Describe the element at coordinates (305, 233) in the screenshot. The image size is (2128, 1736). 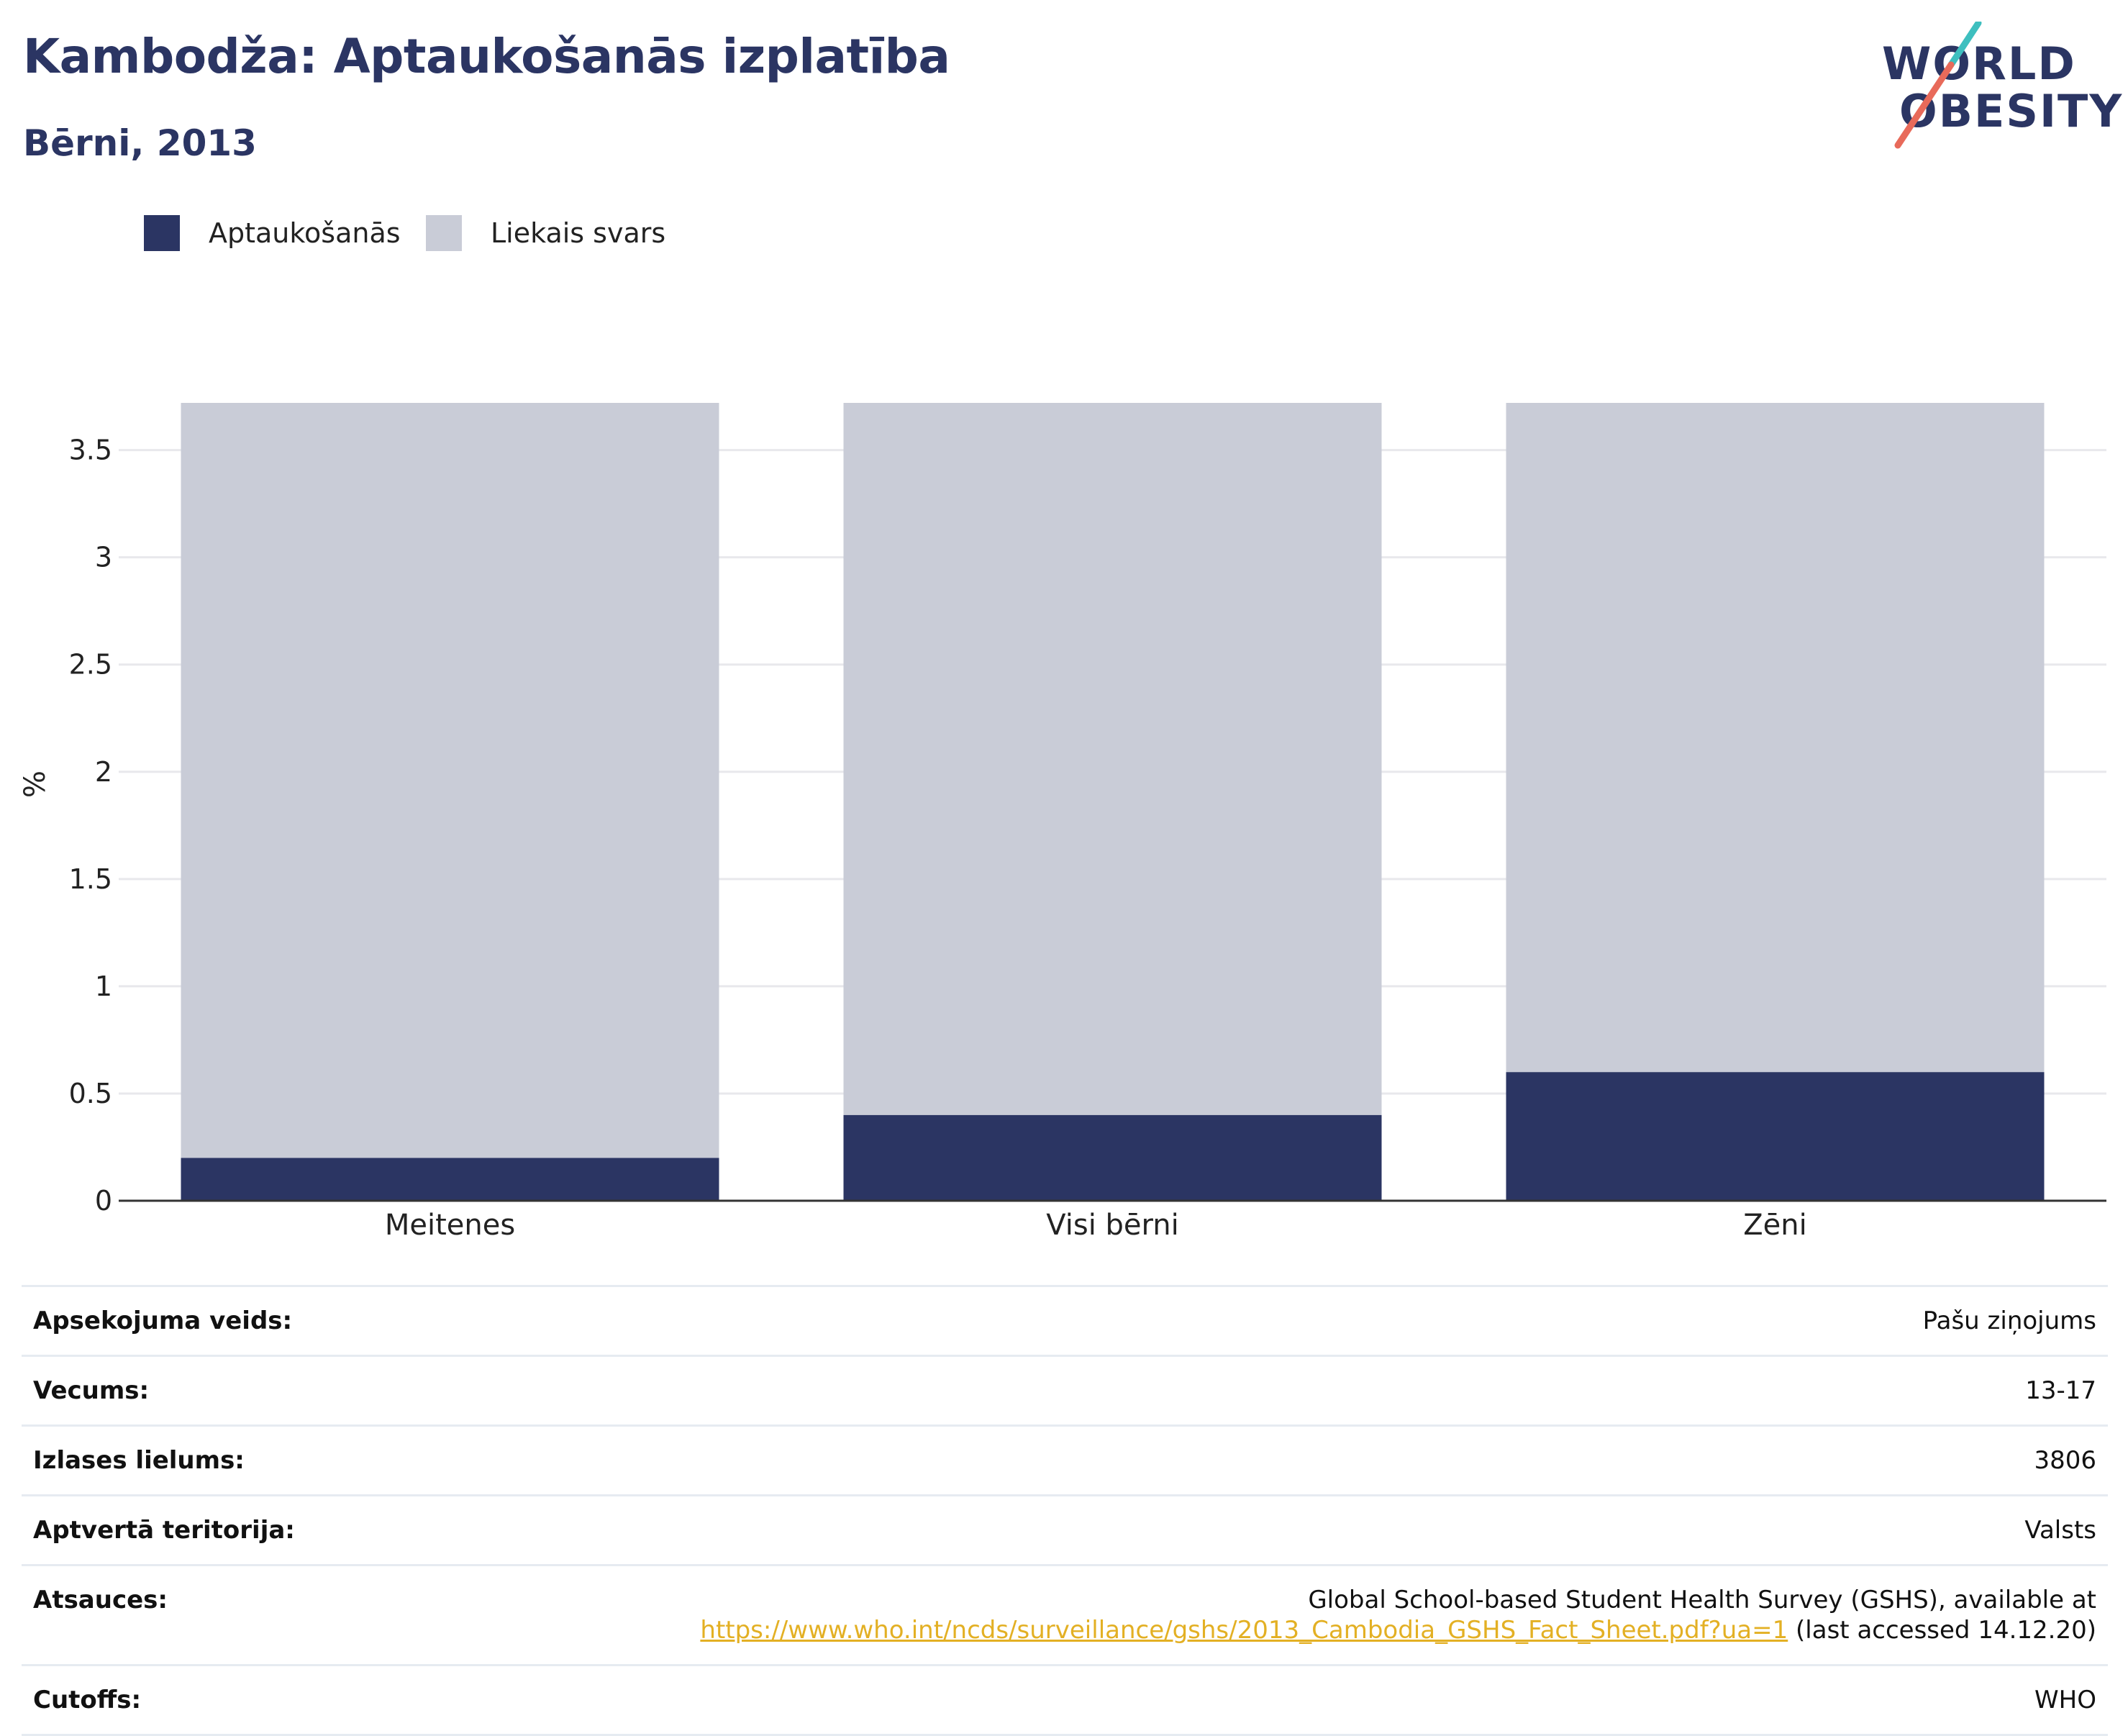
I see `legend-label-obesity: Aptaukošanās` at that location.